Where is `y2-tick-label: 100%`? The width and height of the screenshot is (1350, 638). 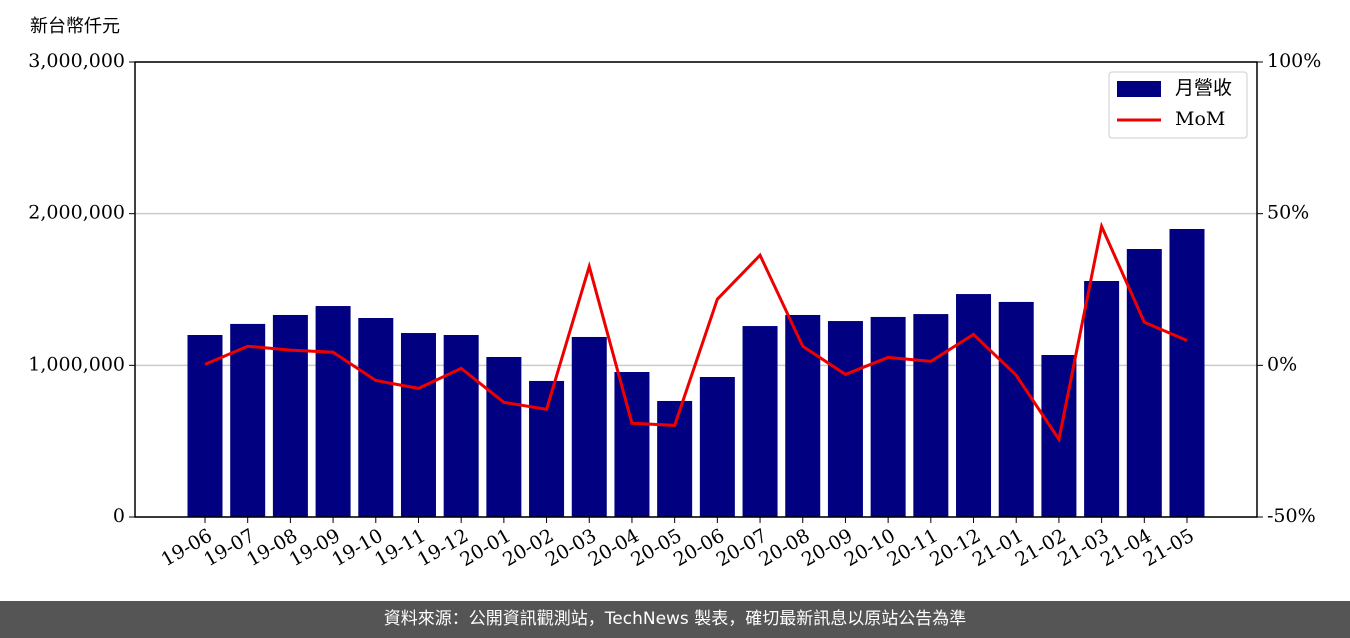 y2-tick-label: 100% is located at coordinates (1294, 61).